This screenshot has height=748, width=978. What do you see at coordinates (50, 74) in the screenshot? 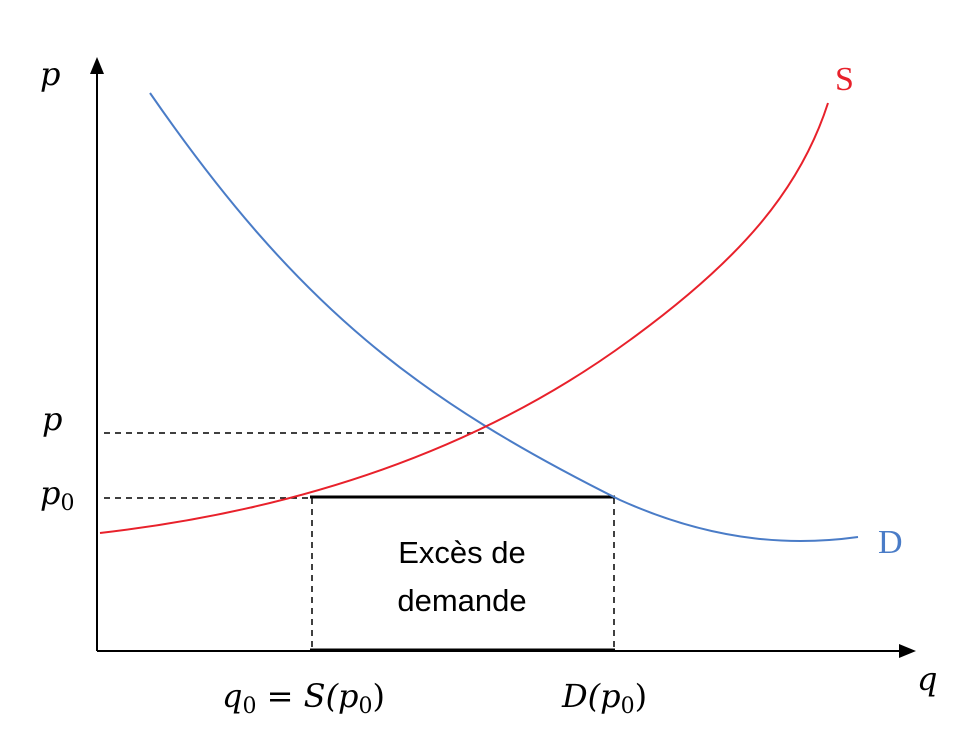
I see `y-axis-label: p` at bounding box center [50, 74].